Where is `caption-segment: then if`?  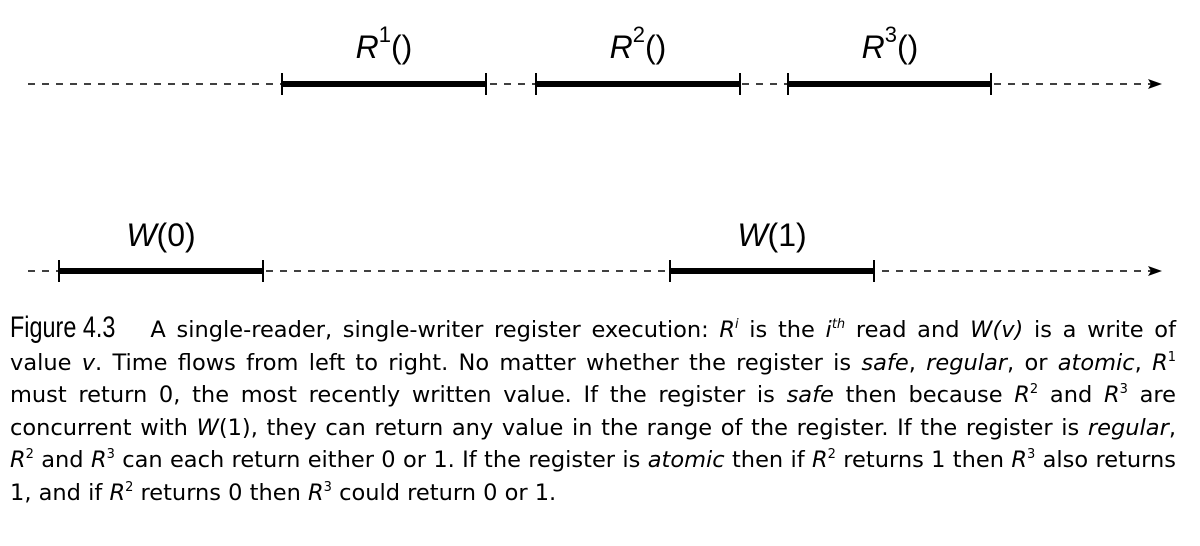
caption-segment: then if is located at coordinates (768, 460).